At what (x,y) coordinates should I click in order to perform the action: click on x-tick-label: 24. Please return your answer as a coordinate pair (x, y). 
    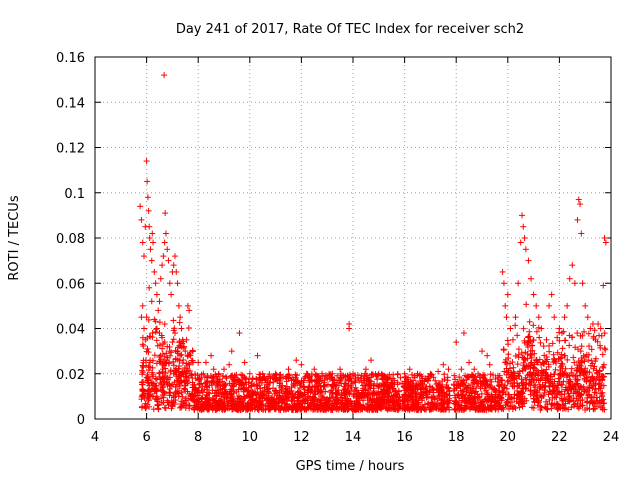
    Looking at the image, I should click on (611, 437).